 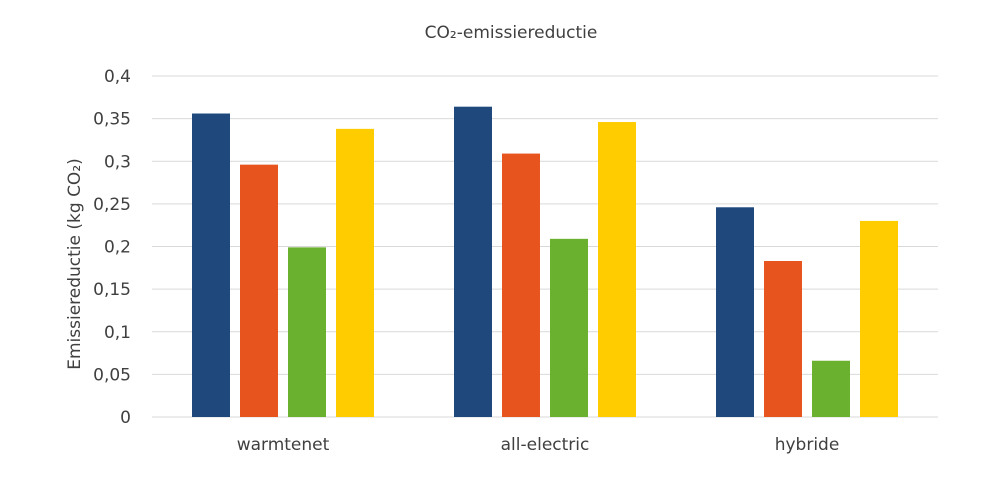 I want to click on x-category-label: all-electric, so click(x=545, y=445).